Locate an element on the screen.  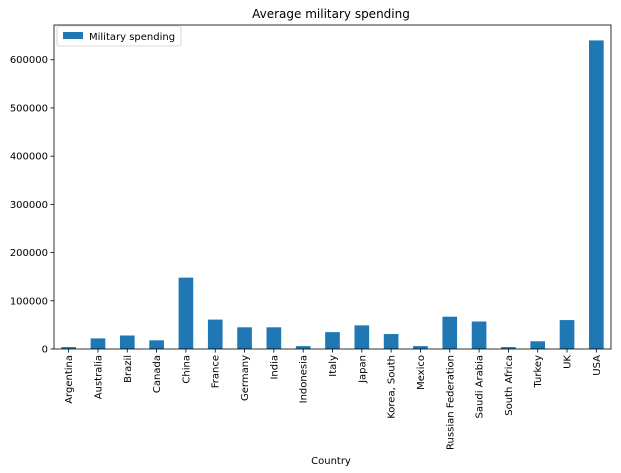
x-tick-label: Canada is located at coordinates (157, 374).